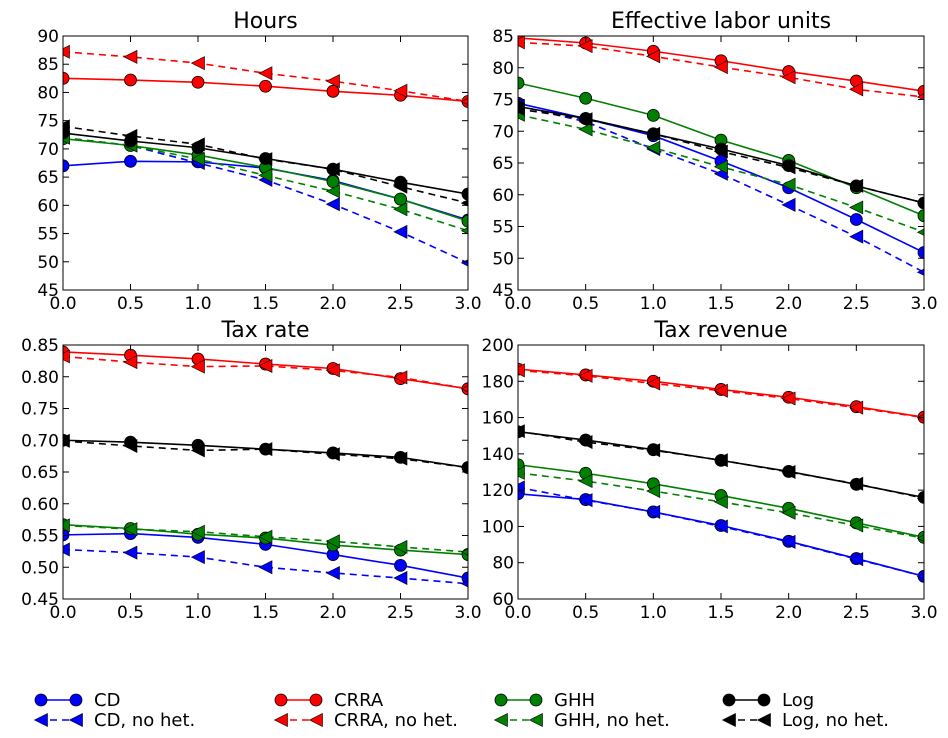 The width and height of the screenshot is (948, 738). What do you see at coordinates (329, 700) in the screenshot?
I see `legend-entry-crra: CRRA` at bounding box center [329, 700].